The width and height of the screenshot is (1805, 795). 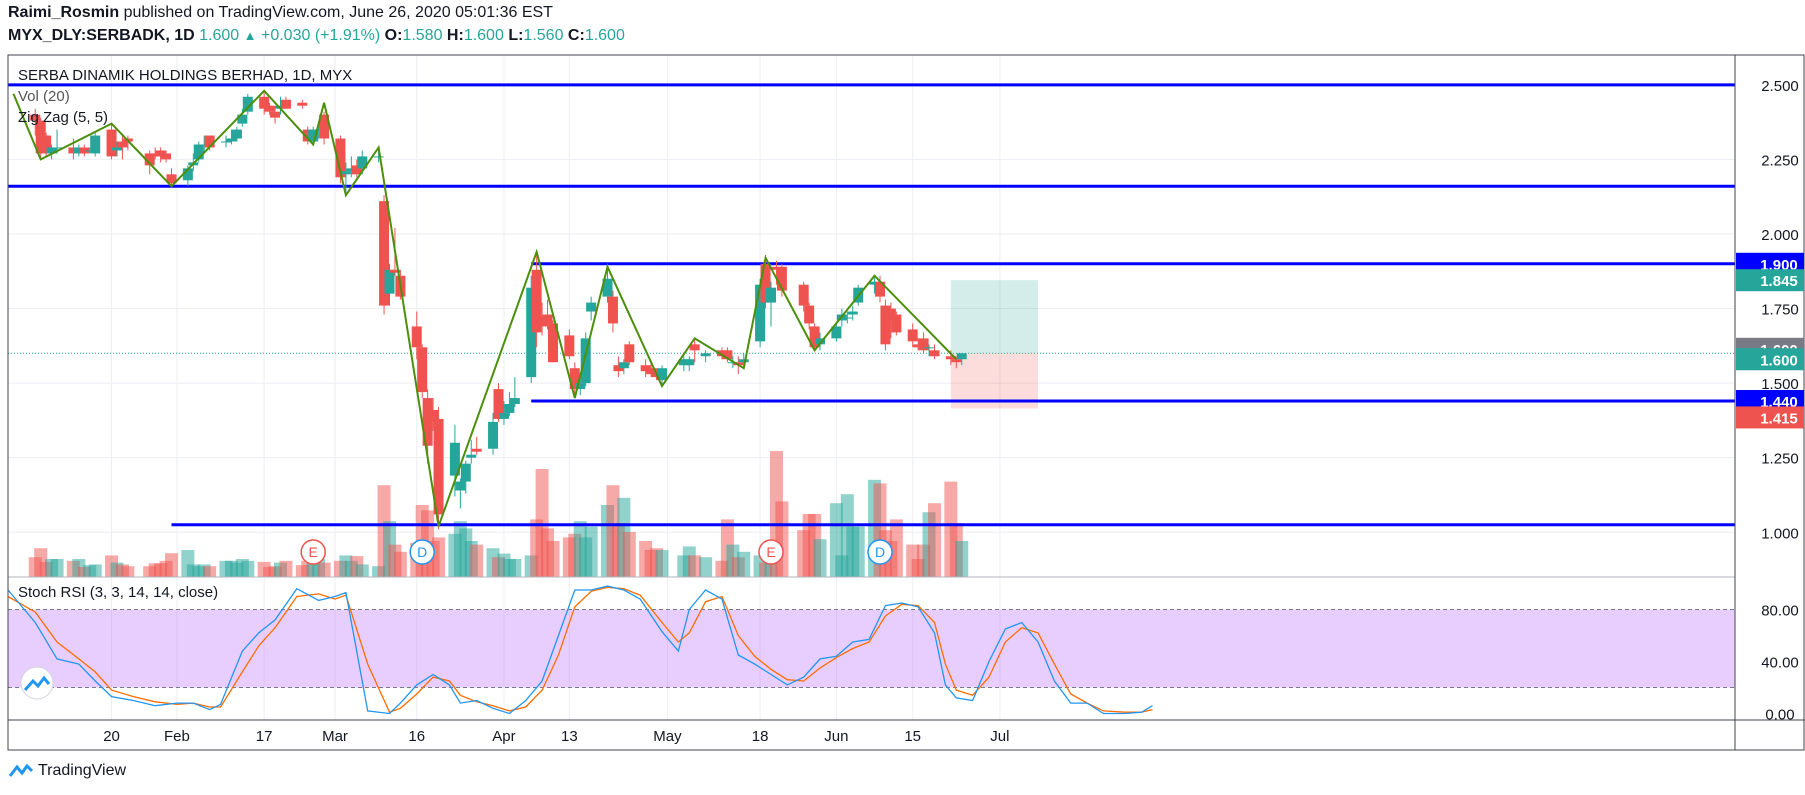 I want to click on stoch-d-line, so click(x=580, y=650).